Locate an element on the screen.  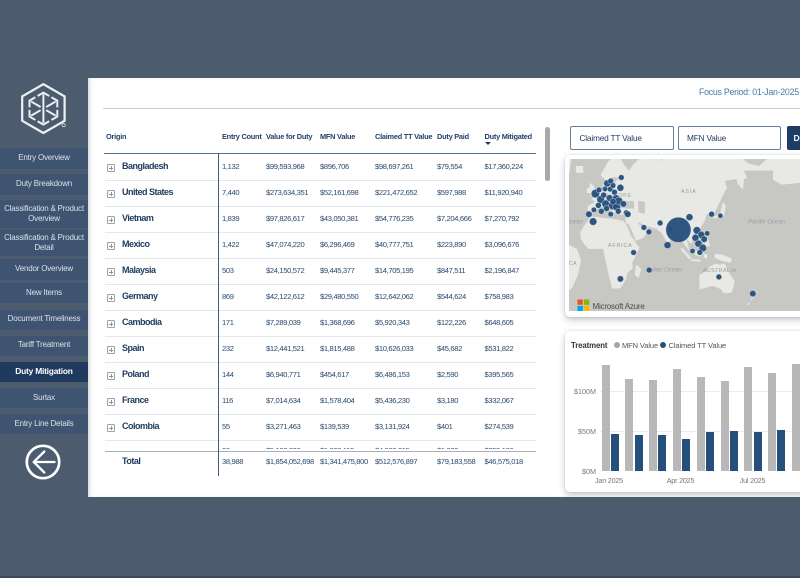
svg-text: Indian Ocean is located at coordinates (664, 270).